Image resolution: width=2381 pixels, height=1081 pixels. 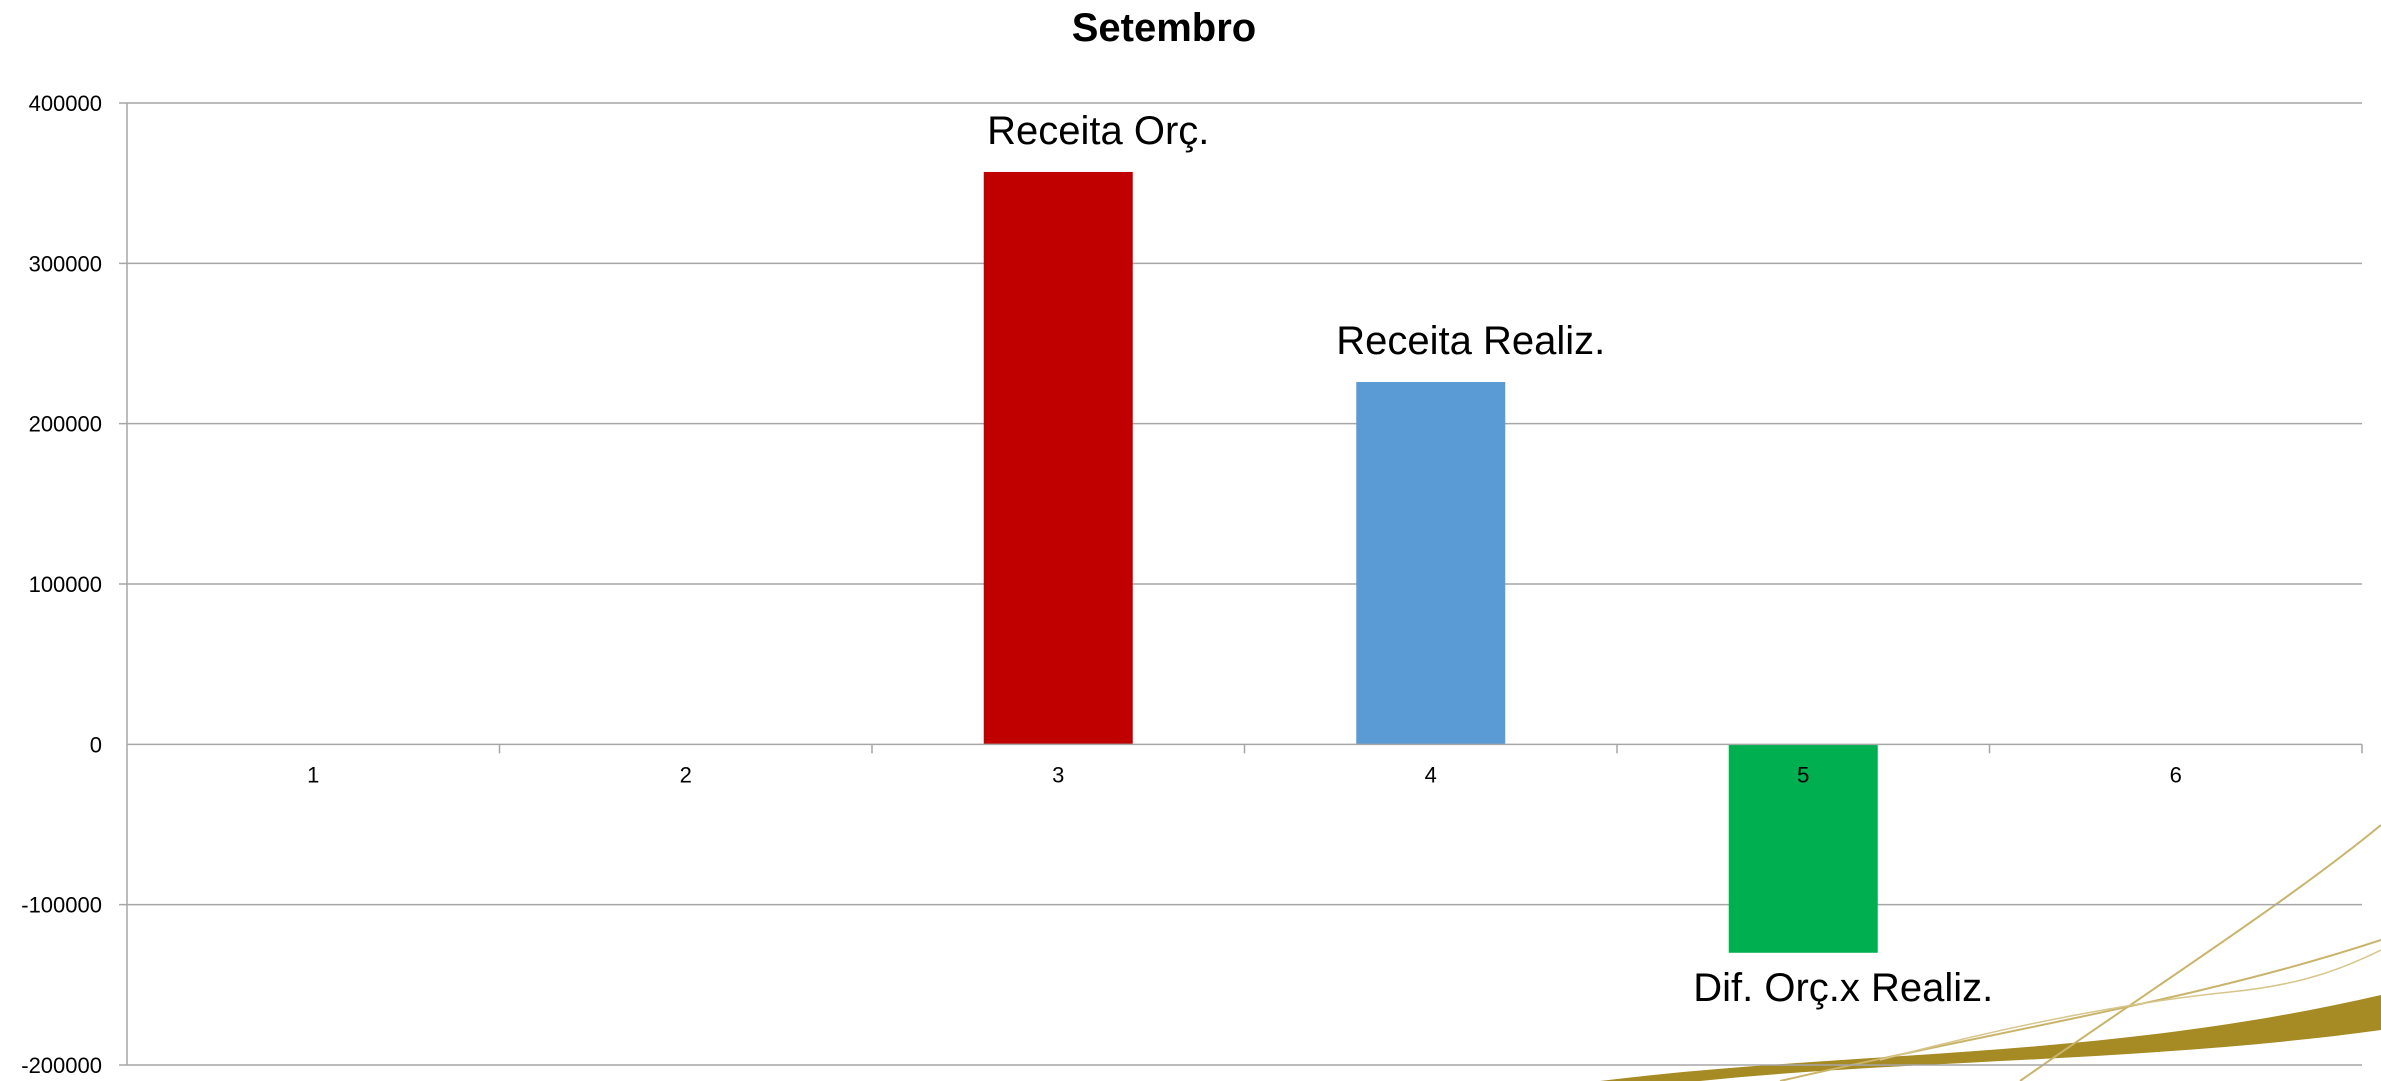 What do you see at coordinates (61, 905) in the screenshot?
I see `y-tick-label: -100000` at bounding box center [61, 905].